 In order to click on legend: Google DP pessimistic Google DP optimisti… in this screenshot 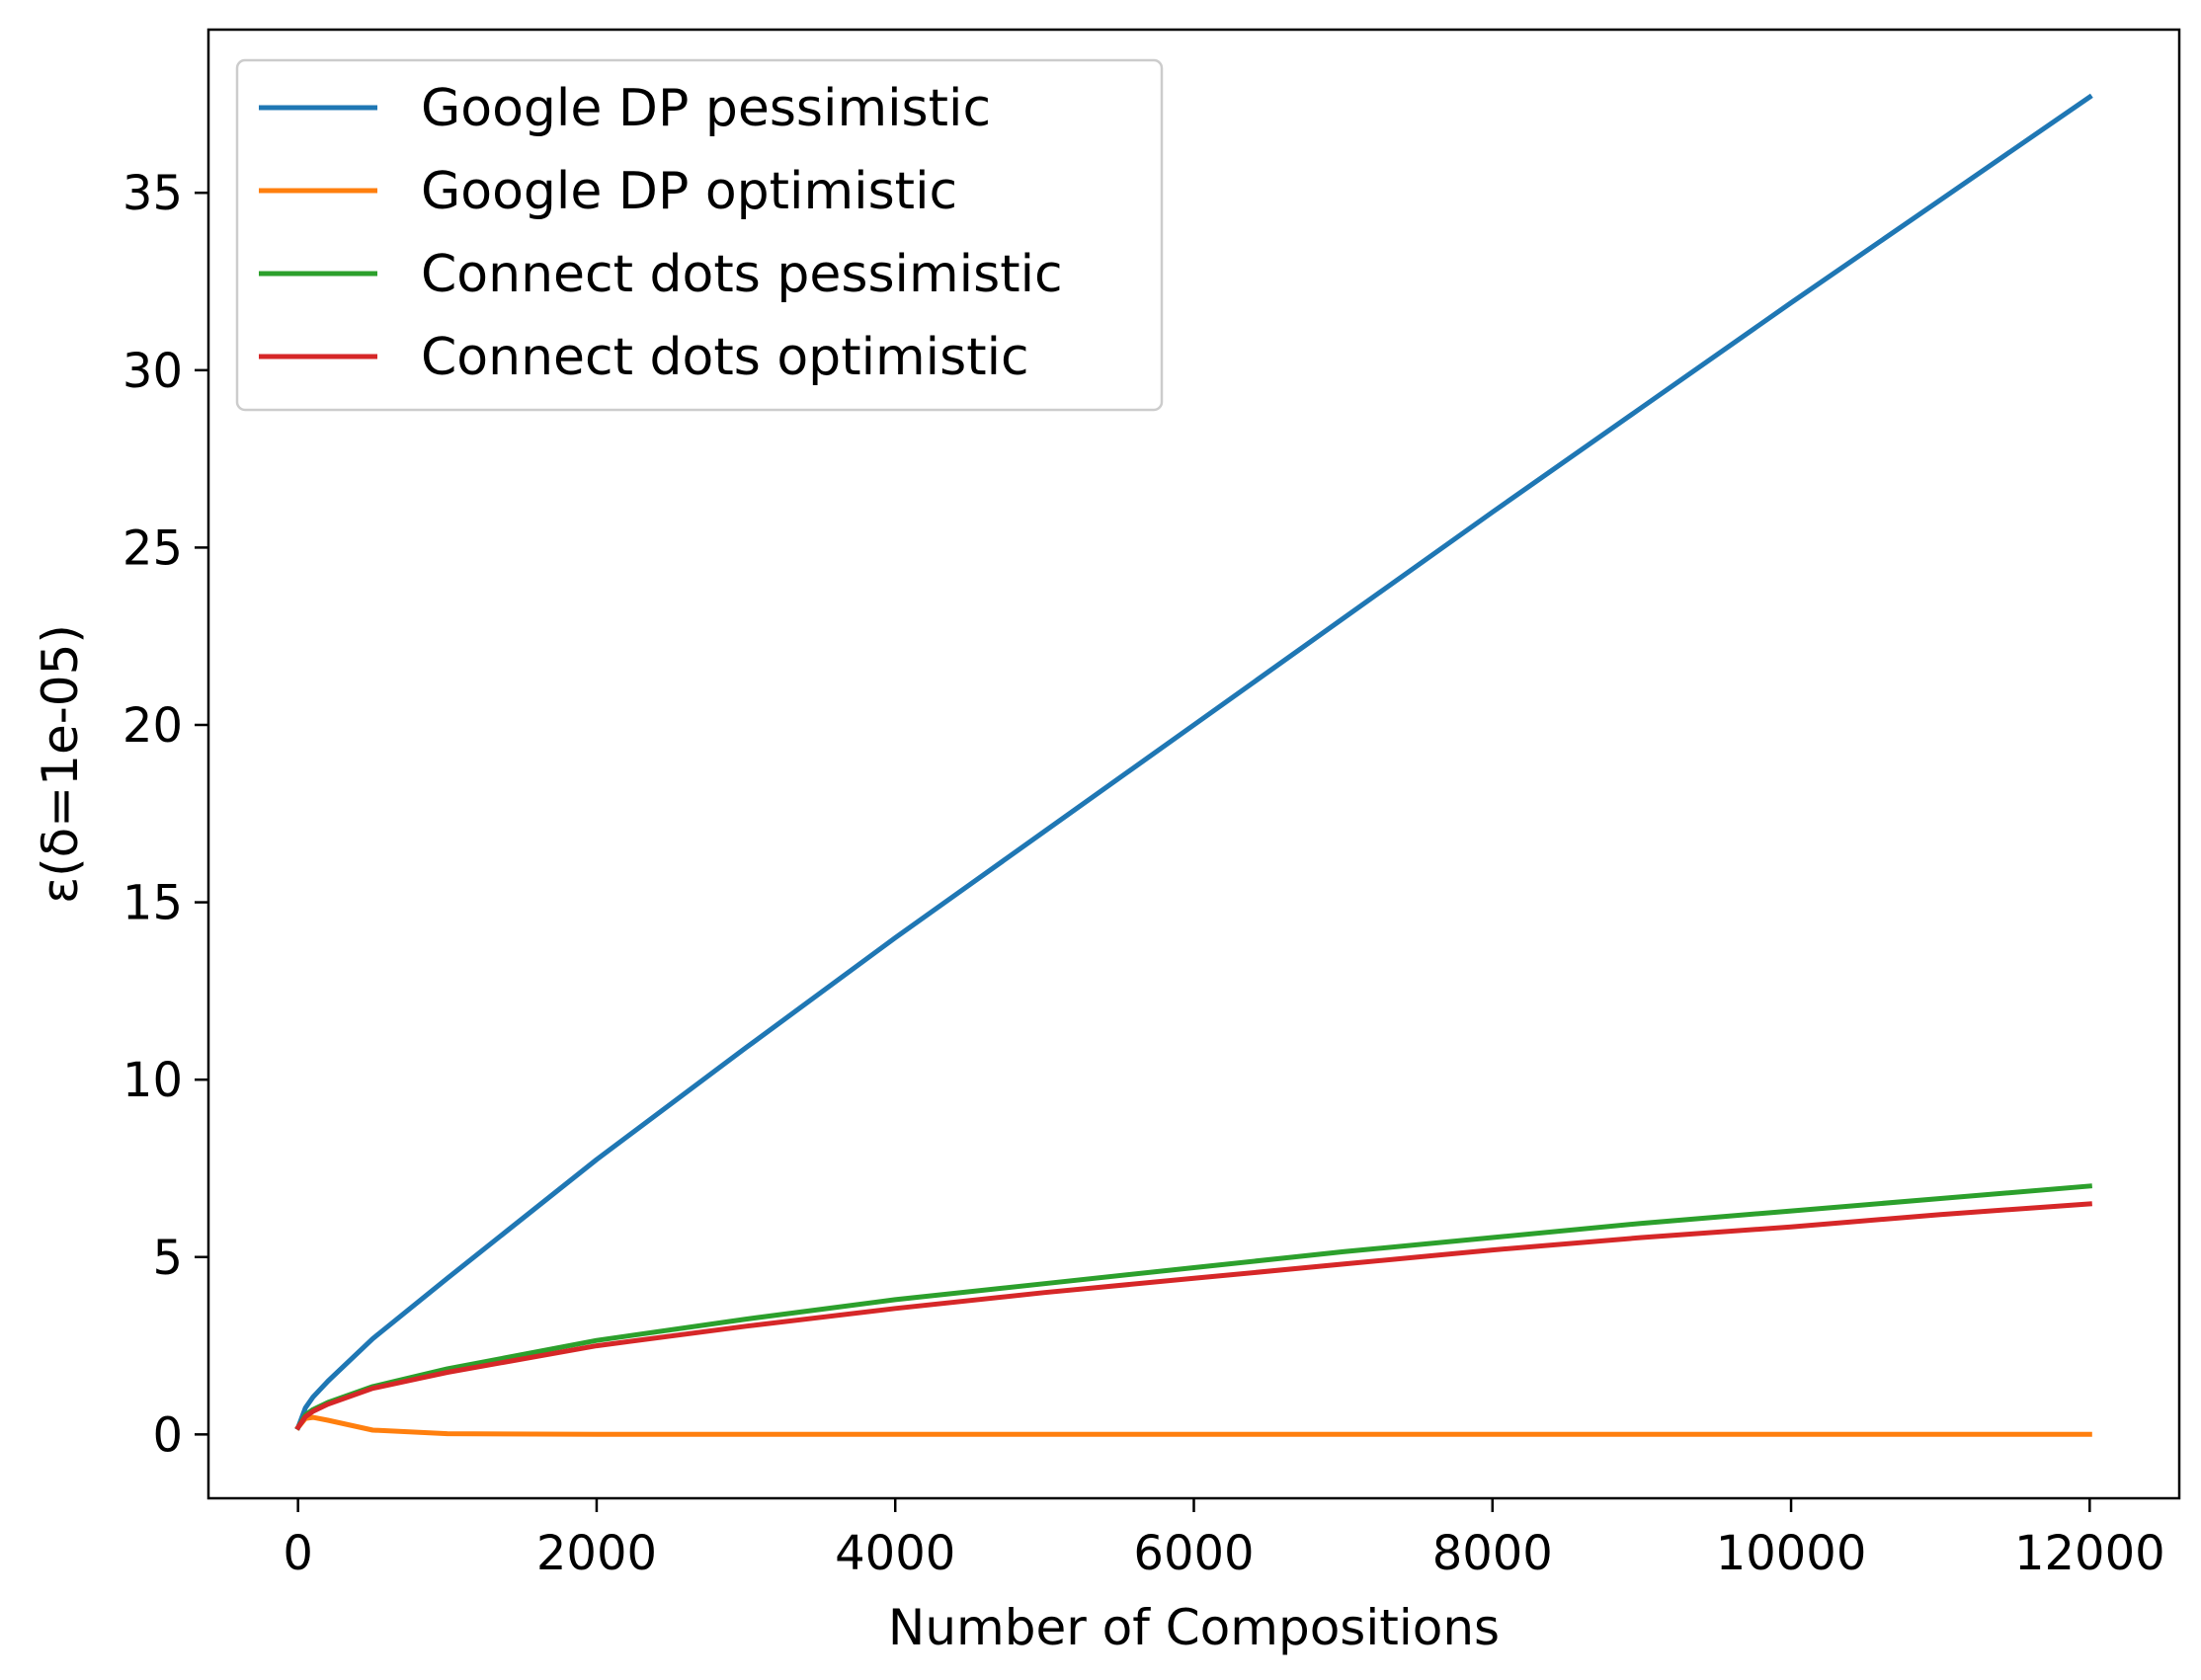, I will do `click(700, 235)`.